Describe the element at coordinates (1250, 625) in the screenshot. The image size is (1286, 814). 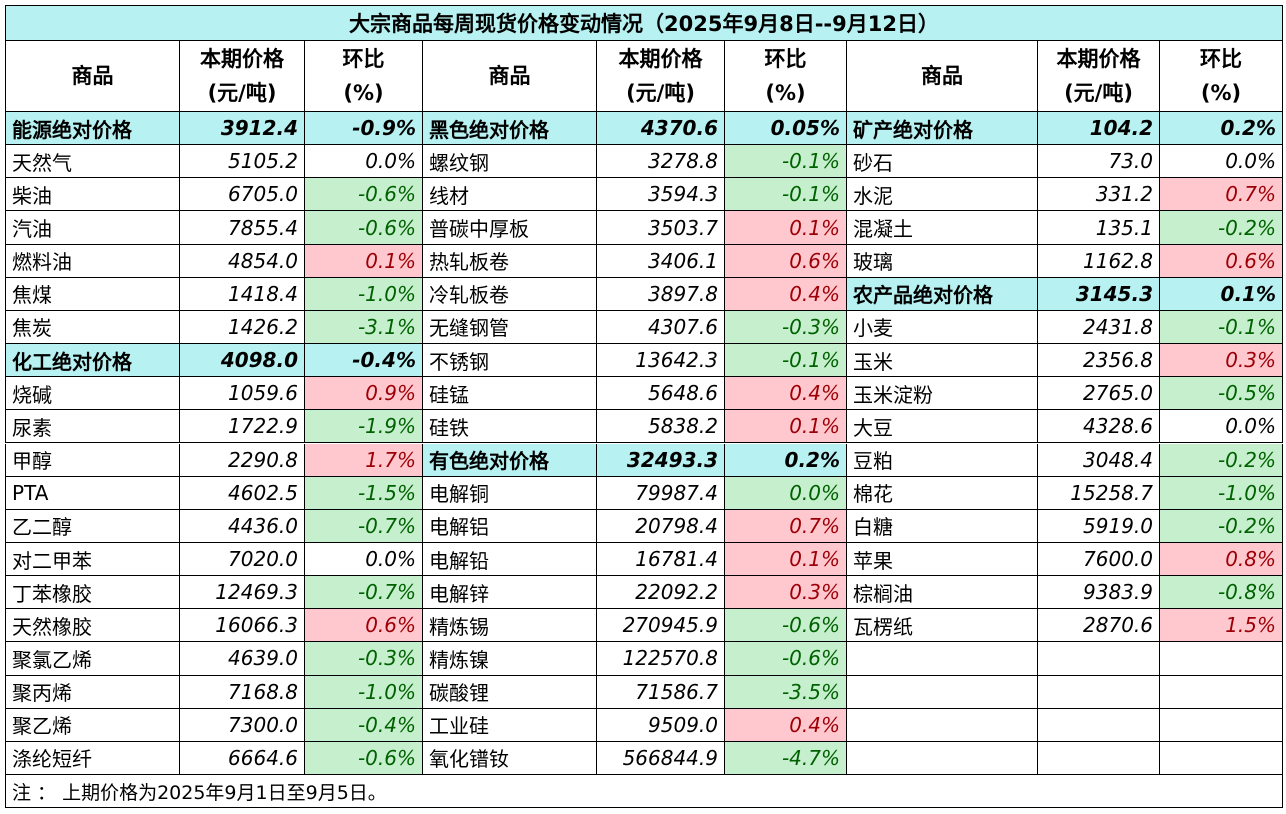
I see `change: 1.5%` at that location.